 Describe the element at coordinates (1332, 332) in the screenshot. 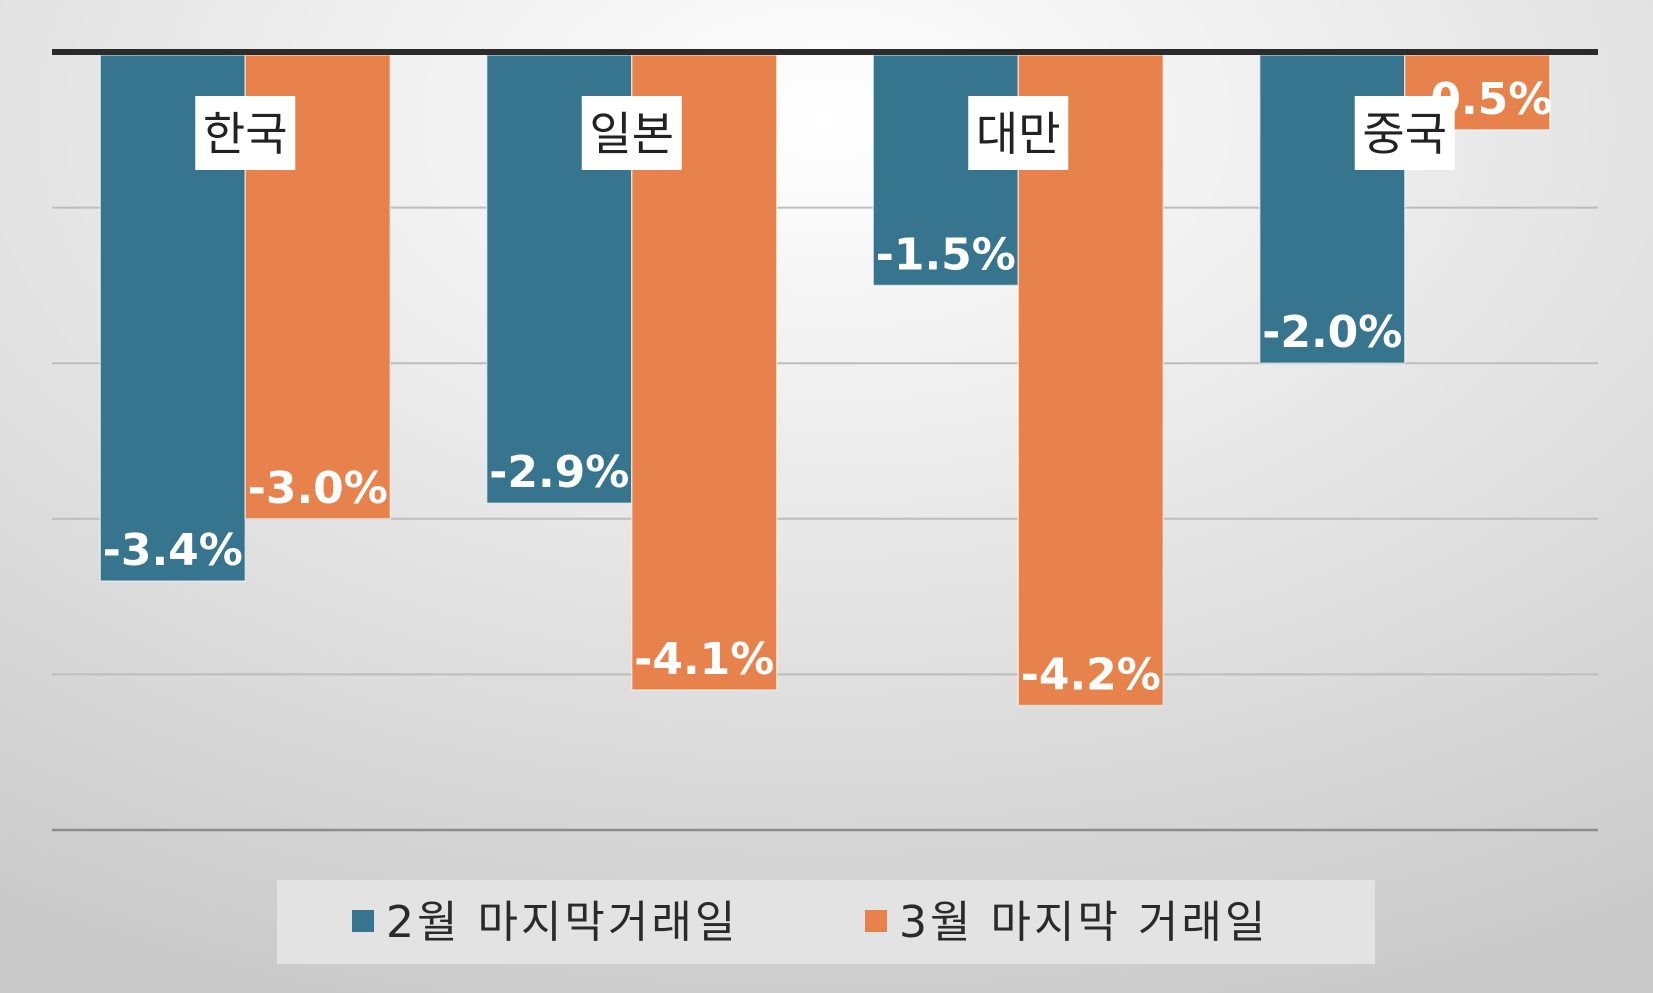

I see `data-label: -2.0%` at that location.